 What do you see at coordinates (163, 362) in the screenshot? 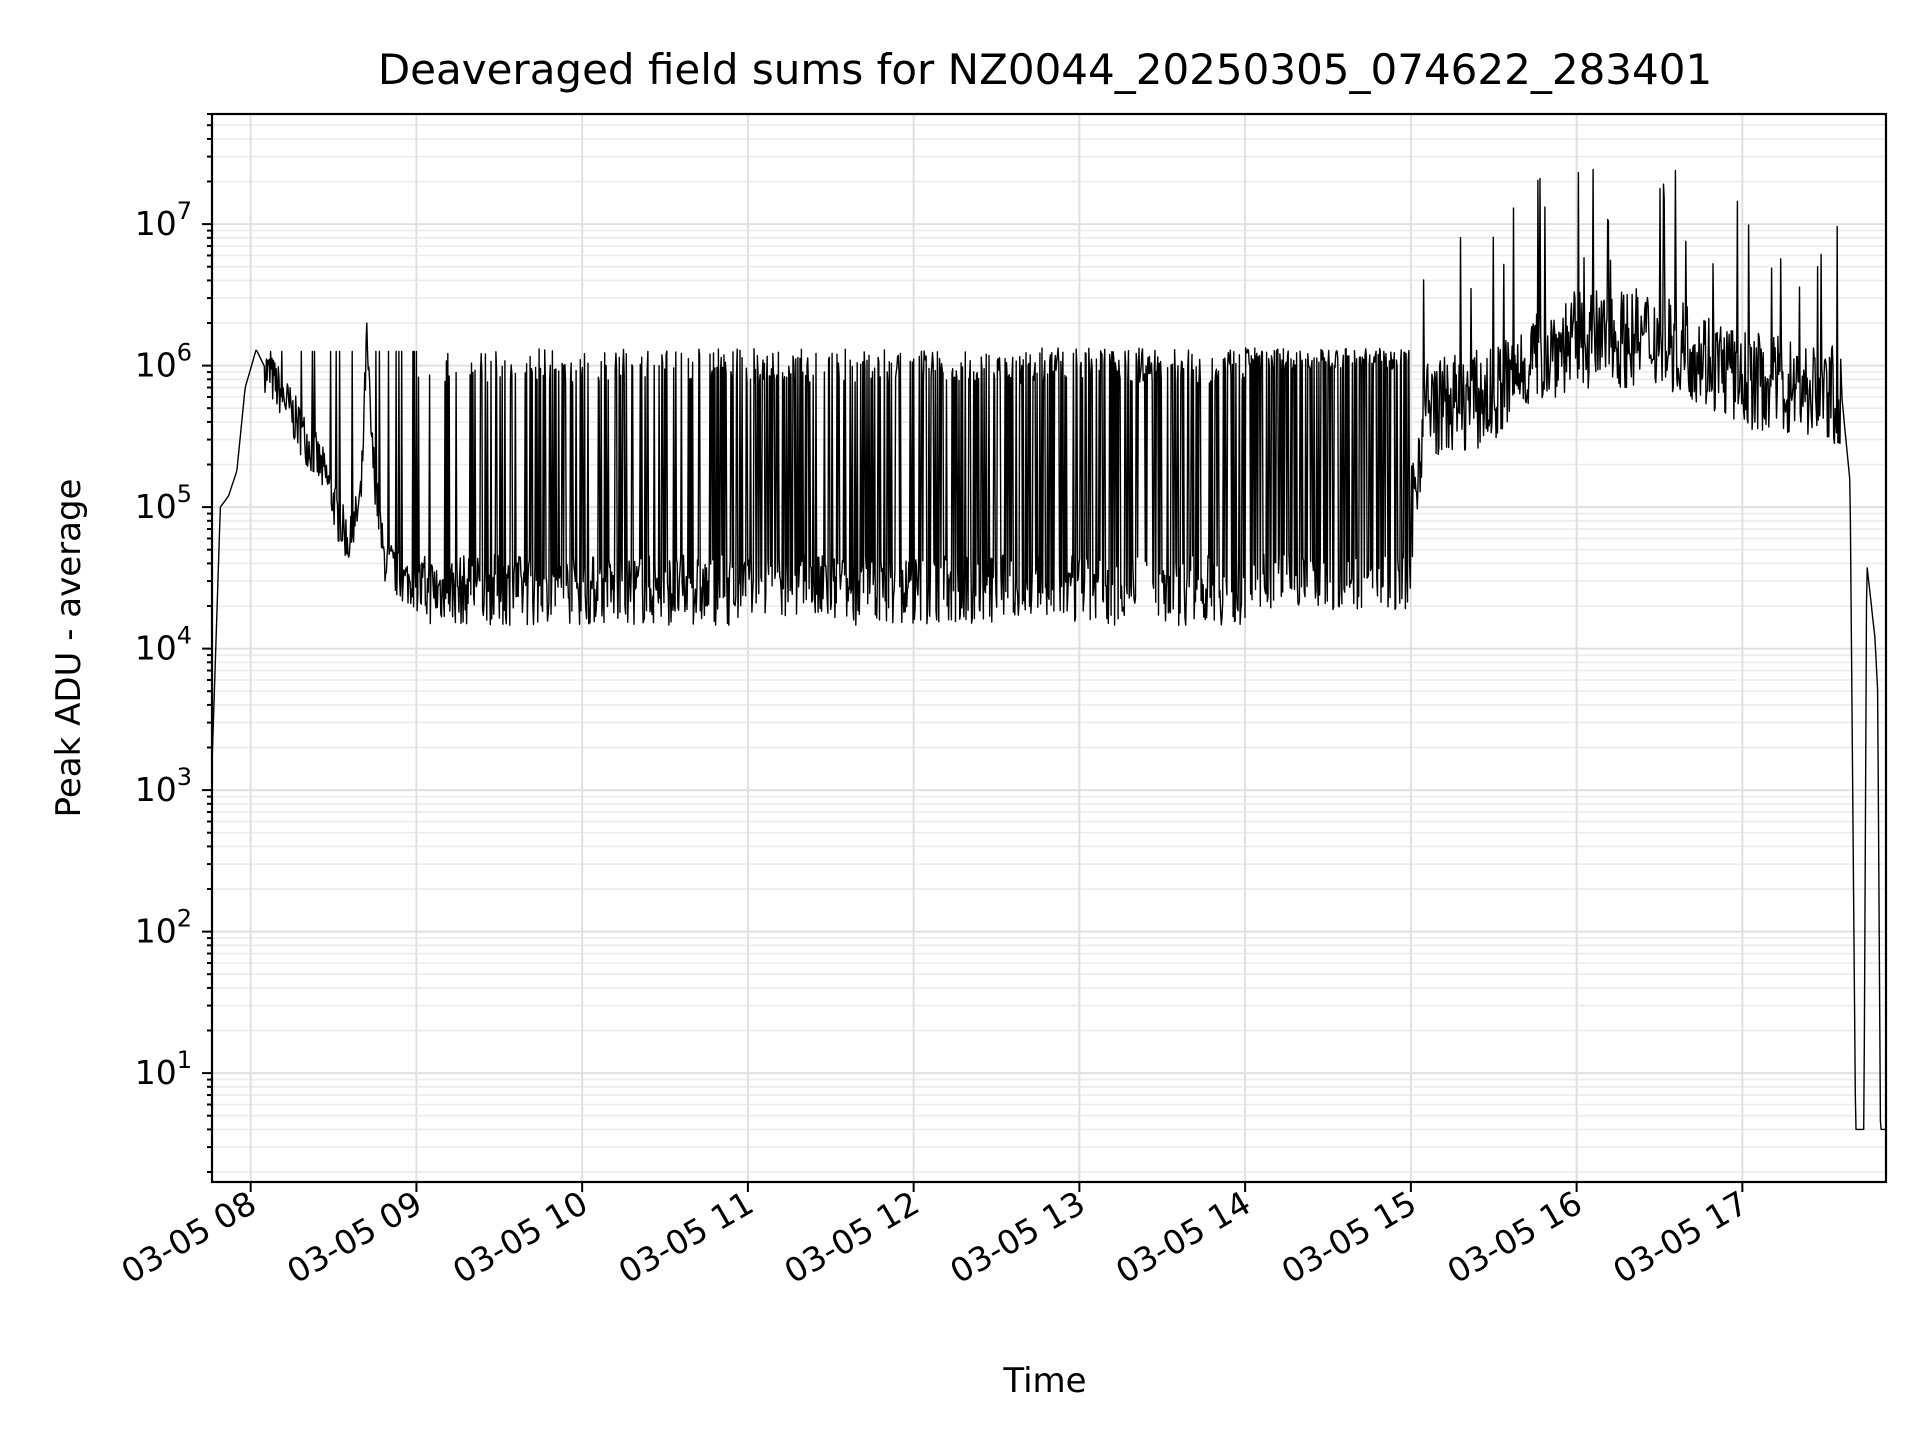
I see `y-tick-label: 10⁶` at bounding box center [163, 362].